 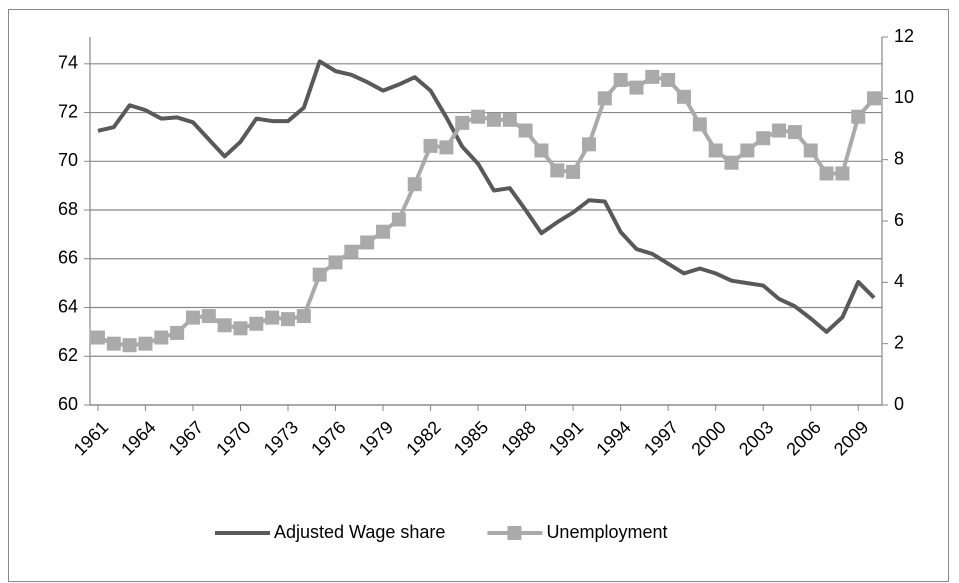 What do you see at coordinates (904, 97) in the screenshot?
I see `y2-tick-label: 10` at bounding box center [904, 97].